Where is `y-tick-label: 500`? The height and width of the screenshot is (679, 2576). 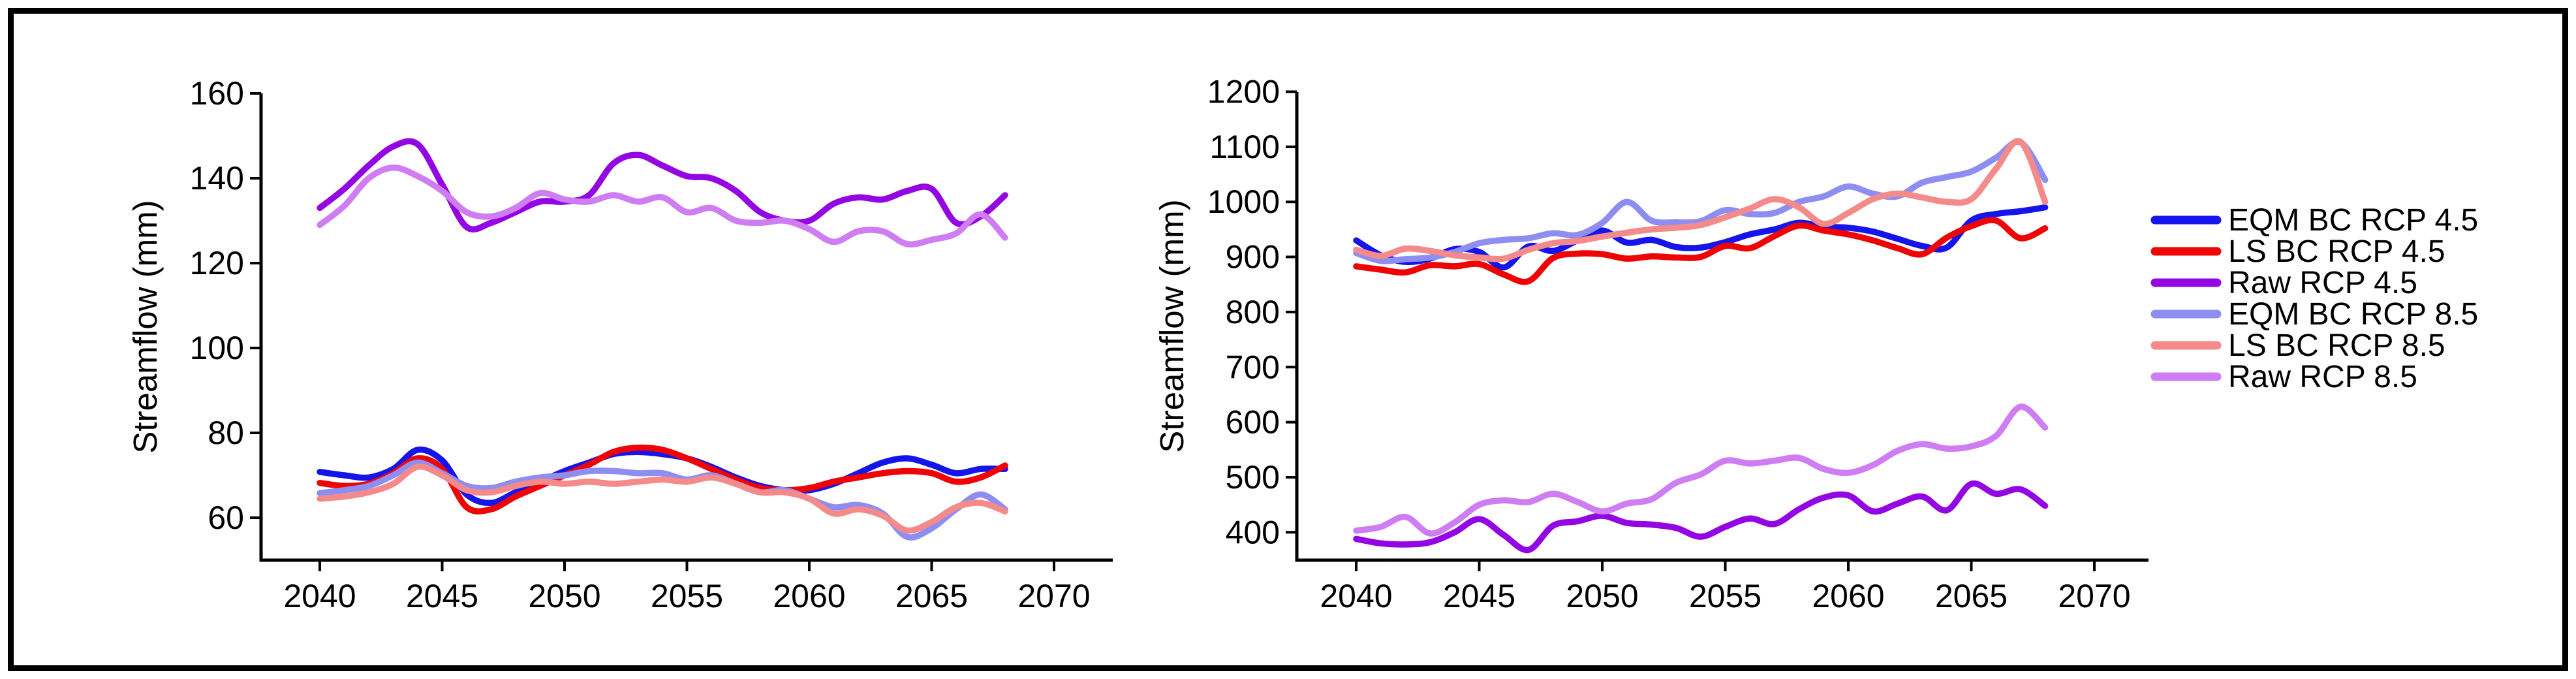
y-tick-label: 500 is located at coordinates (1253, 478).